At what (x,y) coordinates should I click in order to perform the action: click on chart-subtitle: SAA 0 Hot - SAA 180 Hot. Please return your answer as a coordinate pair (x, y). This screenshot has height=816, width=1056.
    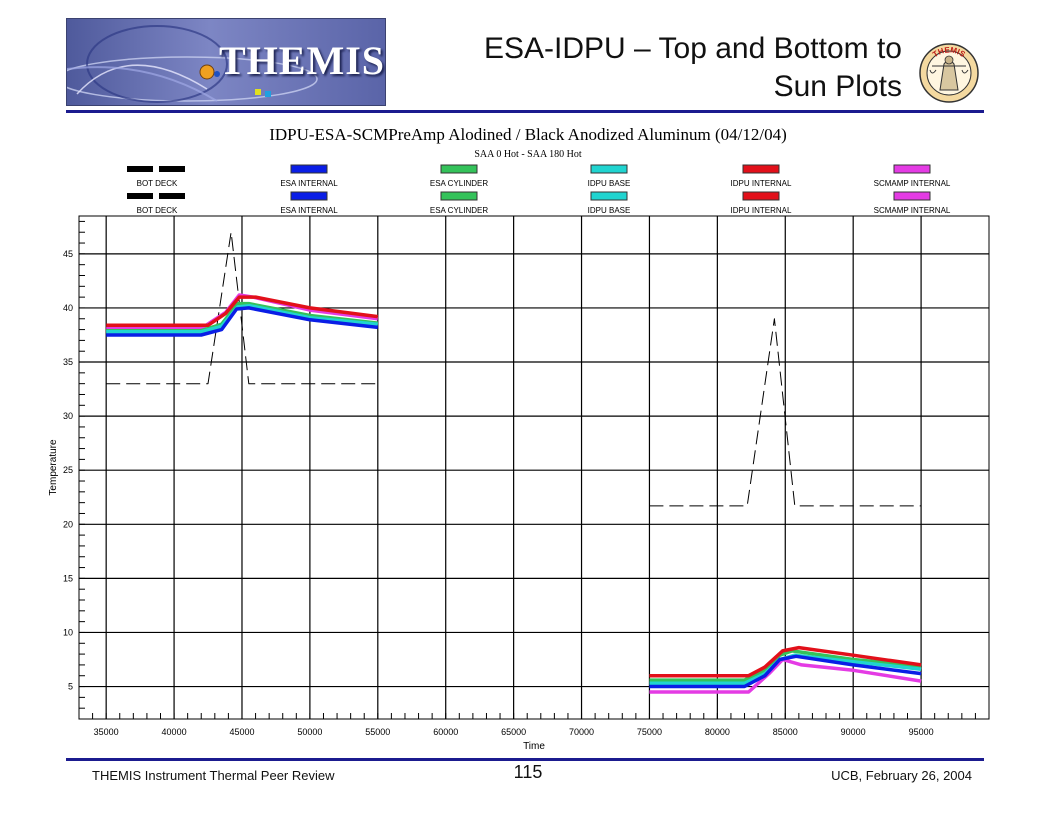
    Looking at the image, I should click on (528, 154).